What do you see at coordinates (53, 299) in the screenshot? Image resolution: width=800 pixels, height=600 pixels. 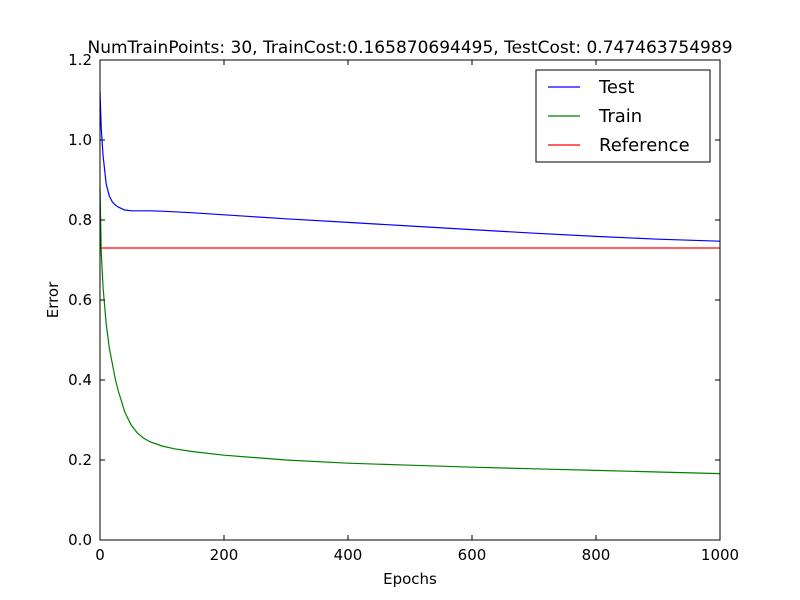 I see `y-axis-label: Error` at bounding box center [53, 299].